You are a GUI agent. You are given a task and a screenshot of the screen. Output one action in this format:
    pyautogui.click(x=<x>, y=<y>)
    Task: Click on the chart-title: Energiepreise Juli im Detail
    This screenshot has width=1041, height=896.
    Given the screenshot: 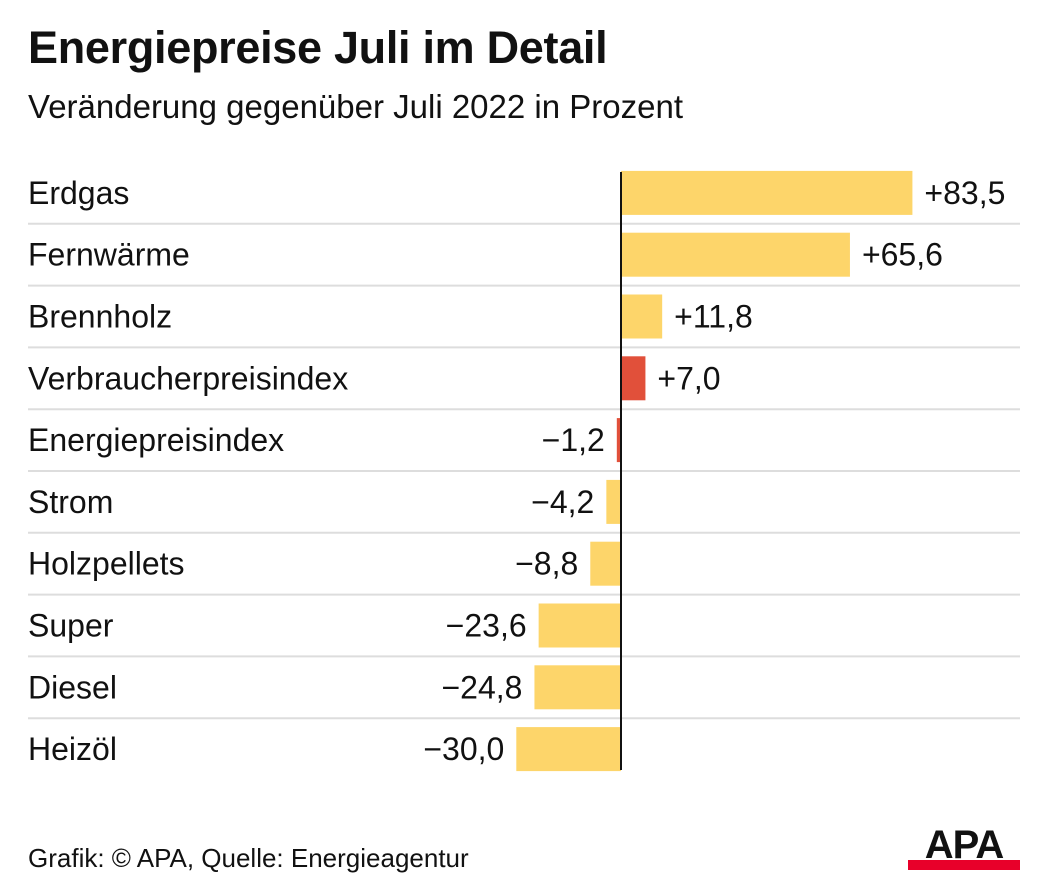 What is the action you would take?
    pyautogui.click(x=318, y=47)
    